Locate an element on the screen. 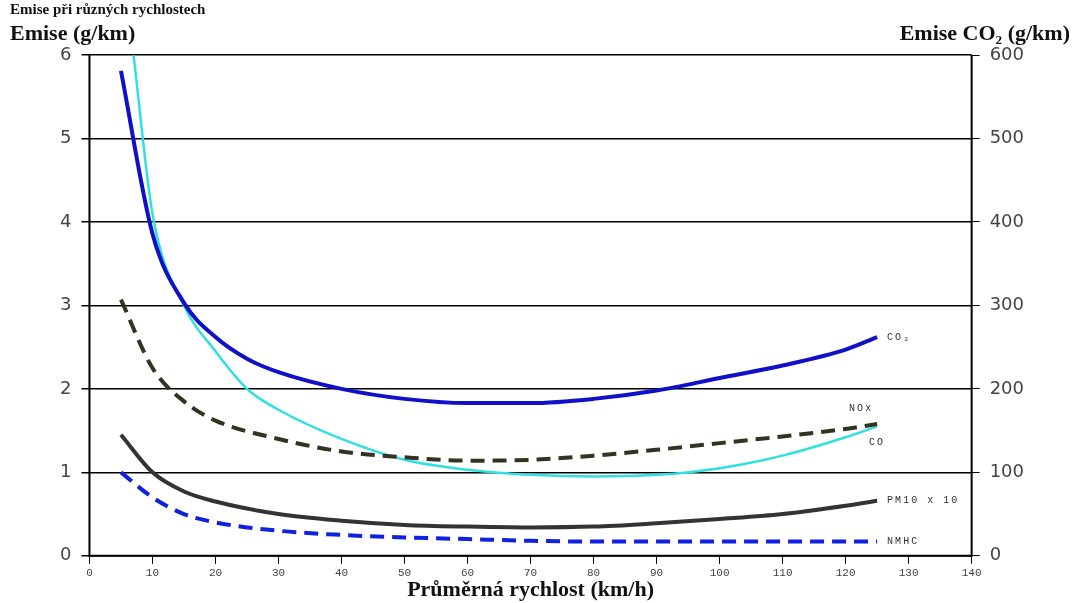 This screenshot has height=603, width=1079. series-label: PM10 x 10 is located at coordinates (923, 501).